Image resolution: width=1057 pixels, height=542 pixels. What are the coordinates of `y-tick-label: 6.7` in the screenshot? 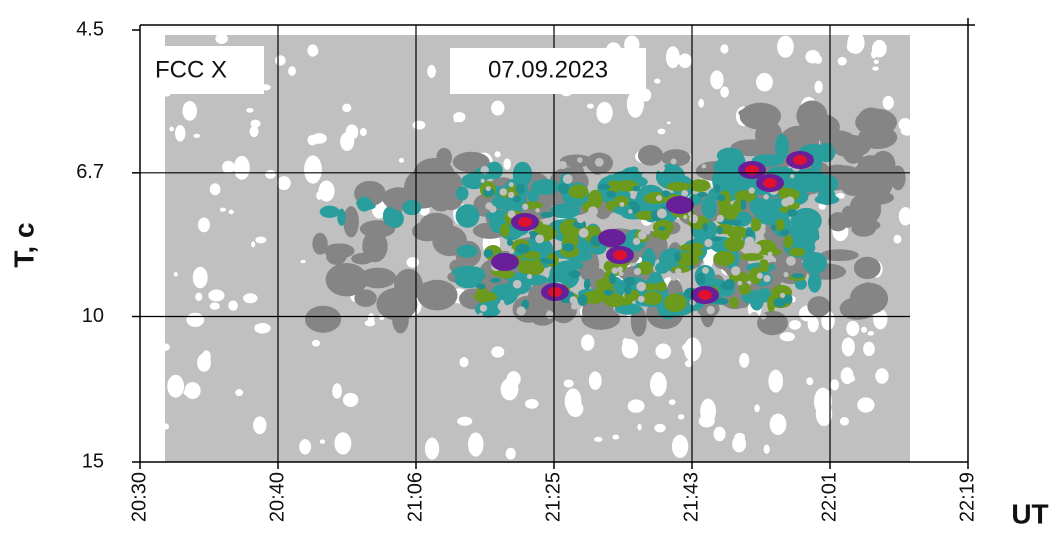 It's located at (90, 172).